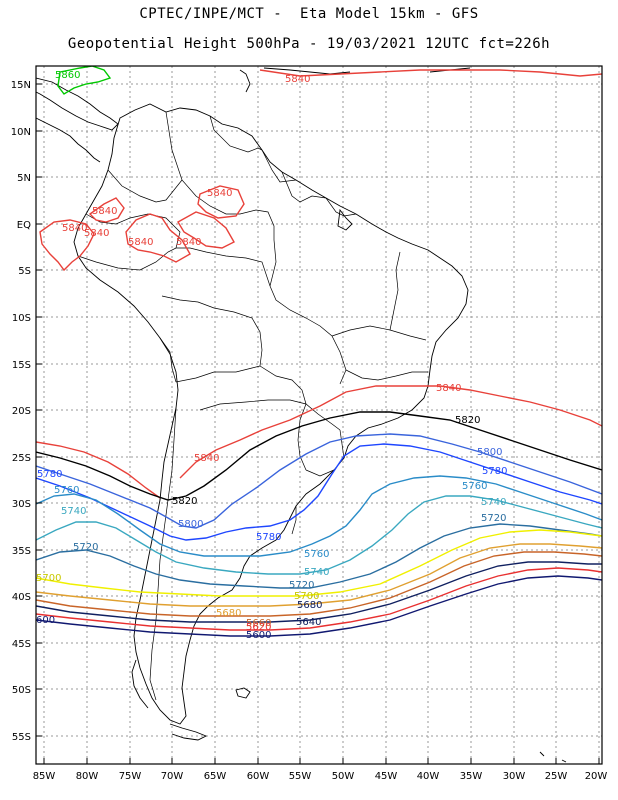  I want to click on contour-5840-south, so click(390, 432).